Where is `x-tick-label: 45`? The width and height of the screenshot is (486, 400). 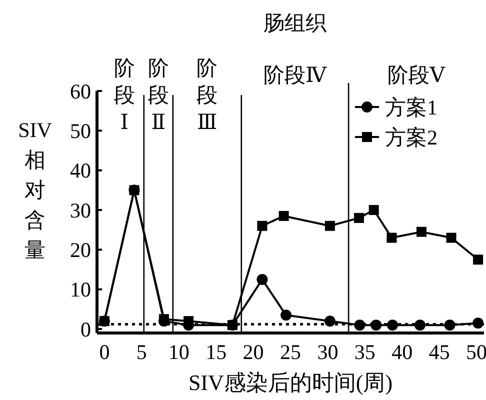
x-tick-label: 45 is located at coordinates (439, 352).